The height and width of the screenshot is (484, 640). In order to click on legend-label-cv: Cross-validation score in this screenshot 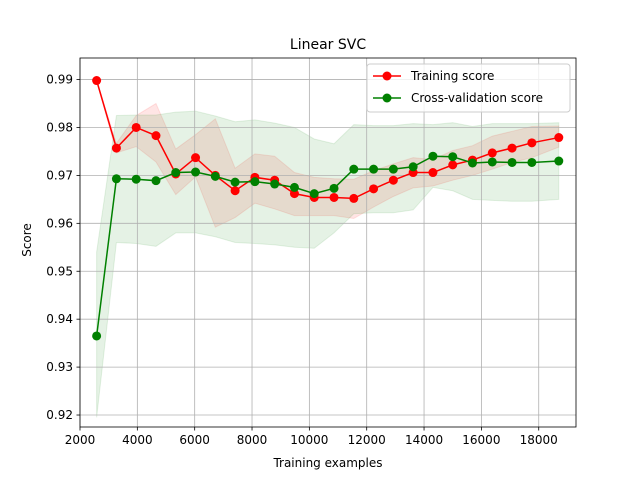, I will do `click(477, 98)`.